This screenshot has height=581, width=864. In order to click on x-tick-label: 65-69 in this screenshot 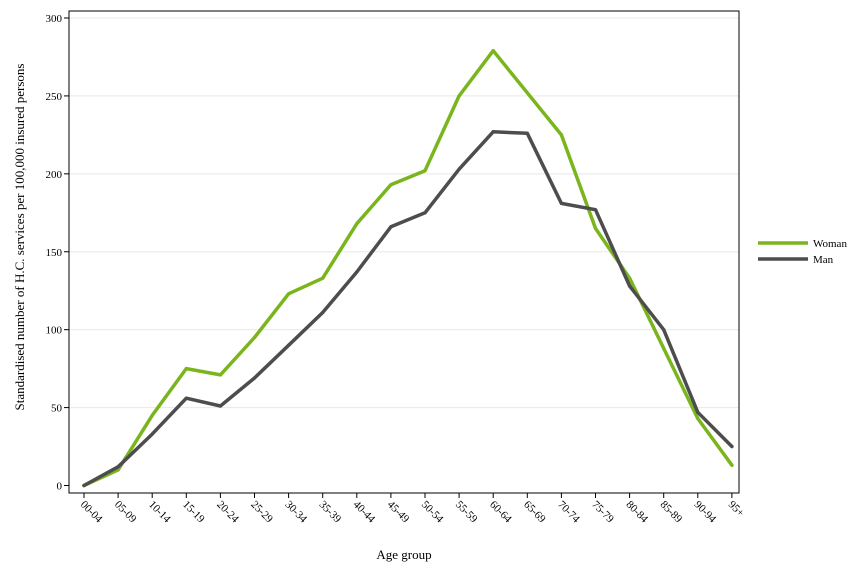, I will do `click(534, 512)`.